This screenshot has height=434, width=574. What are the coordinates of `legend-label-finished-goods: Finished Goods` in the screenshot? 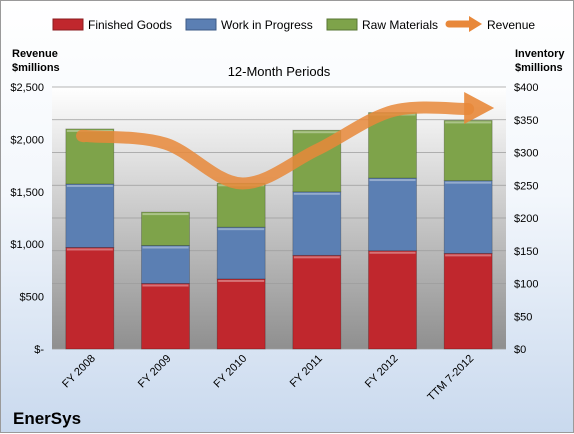 It's located at (130, 25).